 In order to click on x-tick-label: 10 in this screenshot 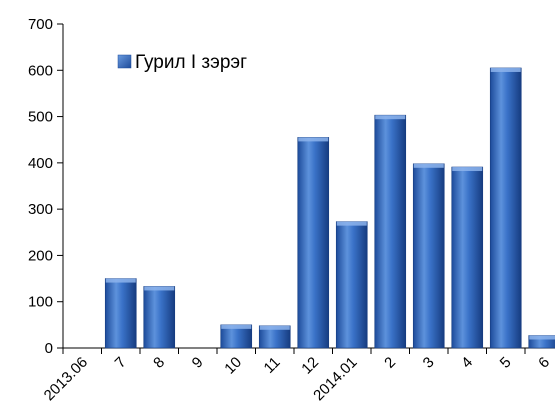, I will do `click(233, 366)`.